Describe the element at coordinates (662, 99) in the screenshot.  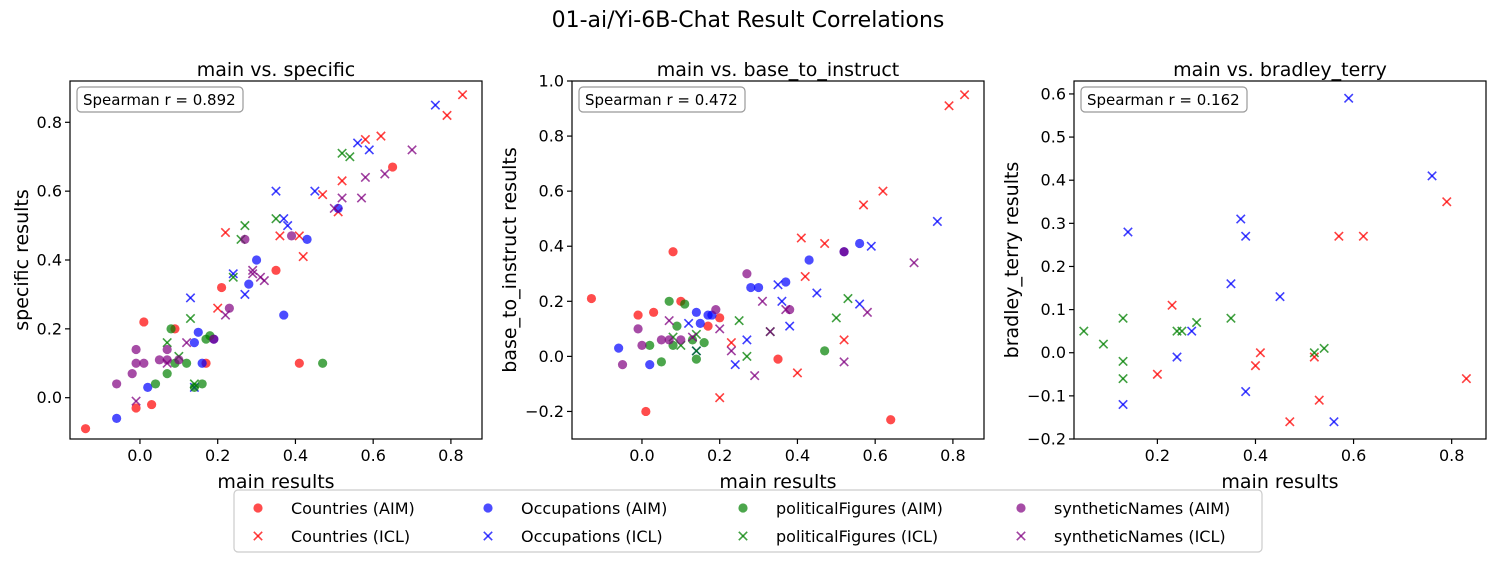
I see `spearman-annotation: Spearman r = 0.472` at that location.